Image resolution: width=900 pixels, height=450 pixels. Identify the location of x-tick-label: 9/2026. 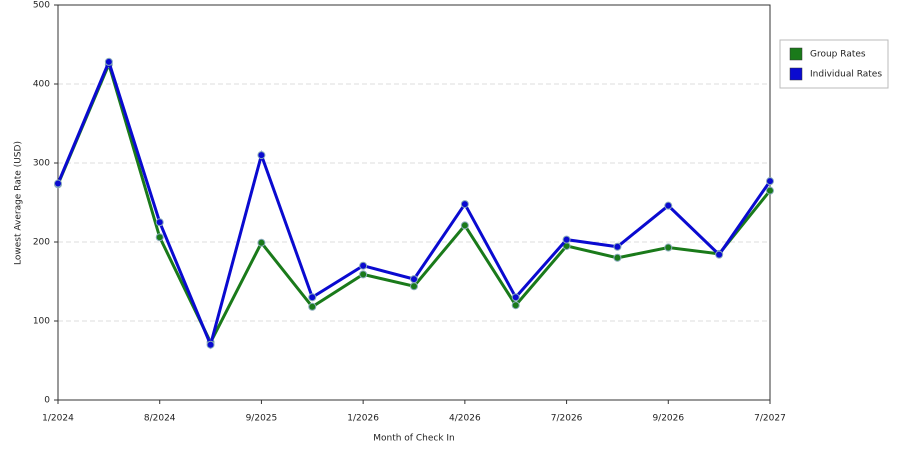
(668, 419).